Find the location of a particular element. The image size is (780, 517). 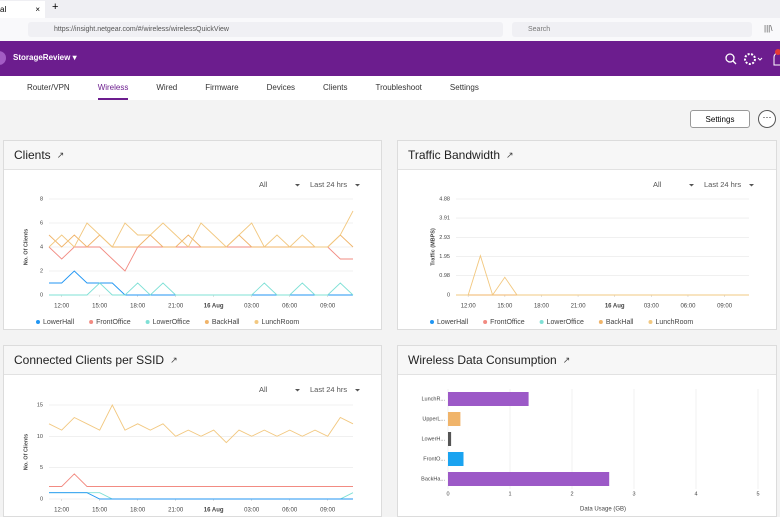

x-tick-label: 18:00 is located at coordinates (542, 307).